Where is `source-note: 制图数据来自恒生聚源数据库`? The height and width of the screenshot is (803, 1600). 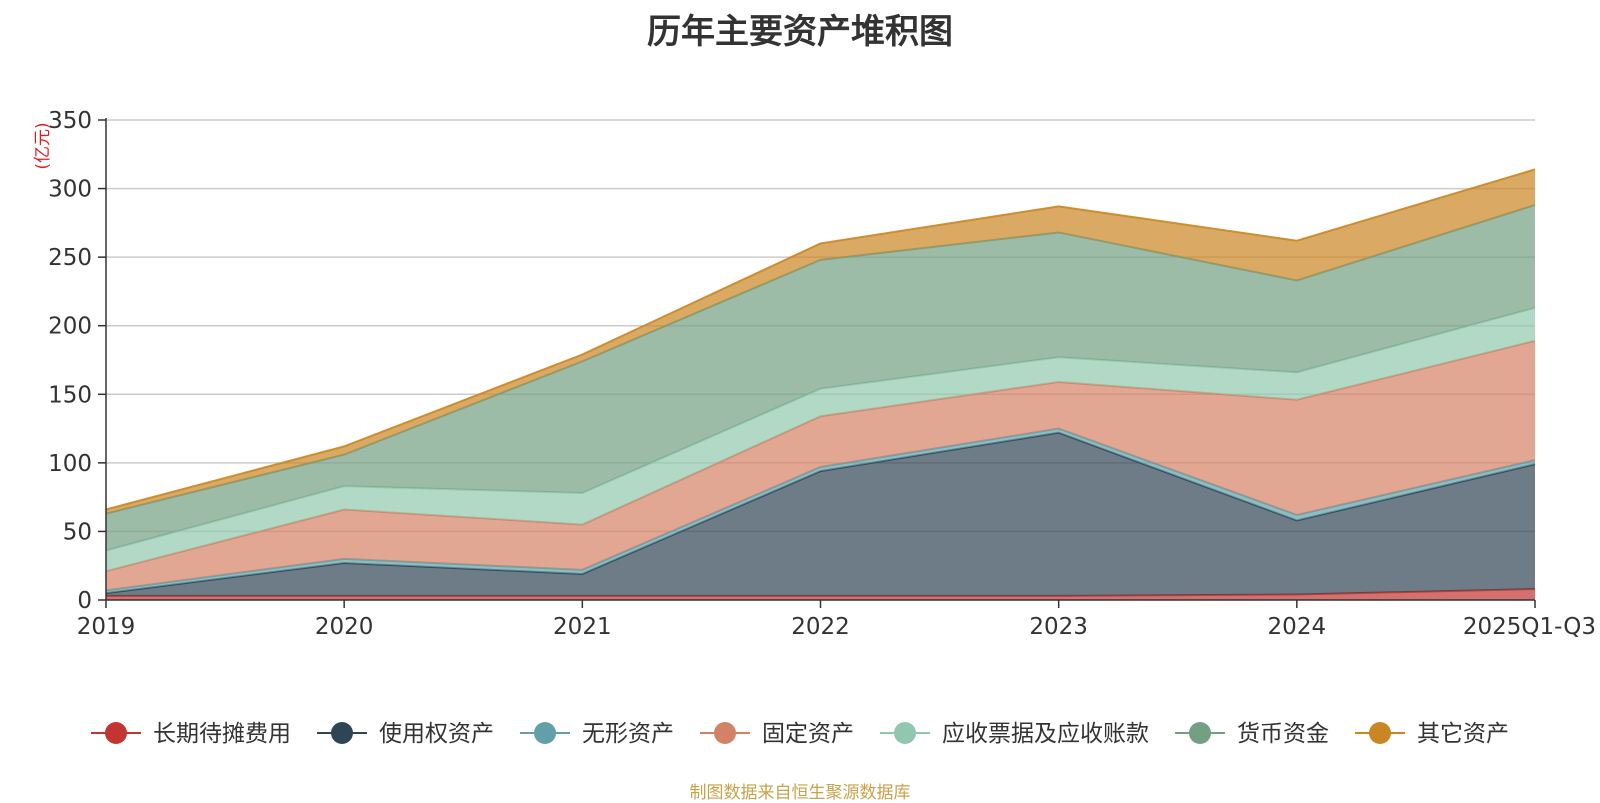
source-note: 制图数据来自恒生聚源数据库 is located at coordinates (800, 793).